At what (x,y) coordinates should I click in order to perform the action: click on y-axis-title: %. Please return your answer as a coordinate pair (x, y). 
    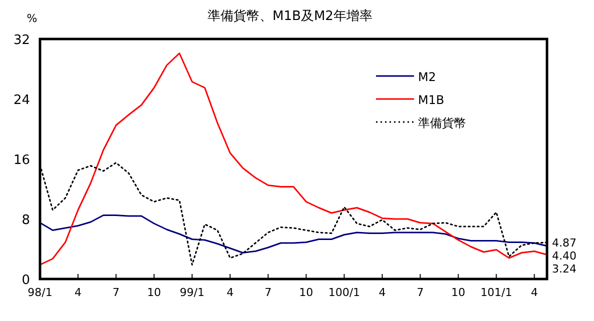
    Looking at the image, I should click on (32, 18).